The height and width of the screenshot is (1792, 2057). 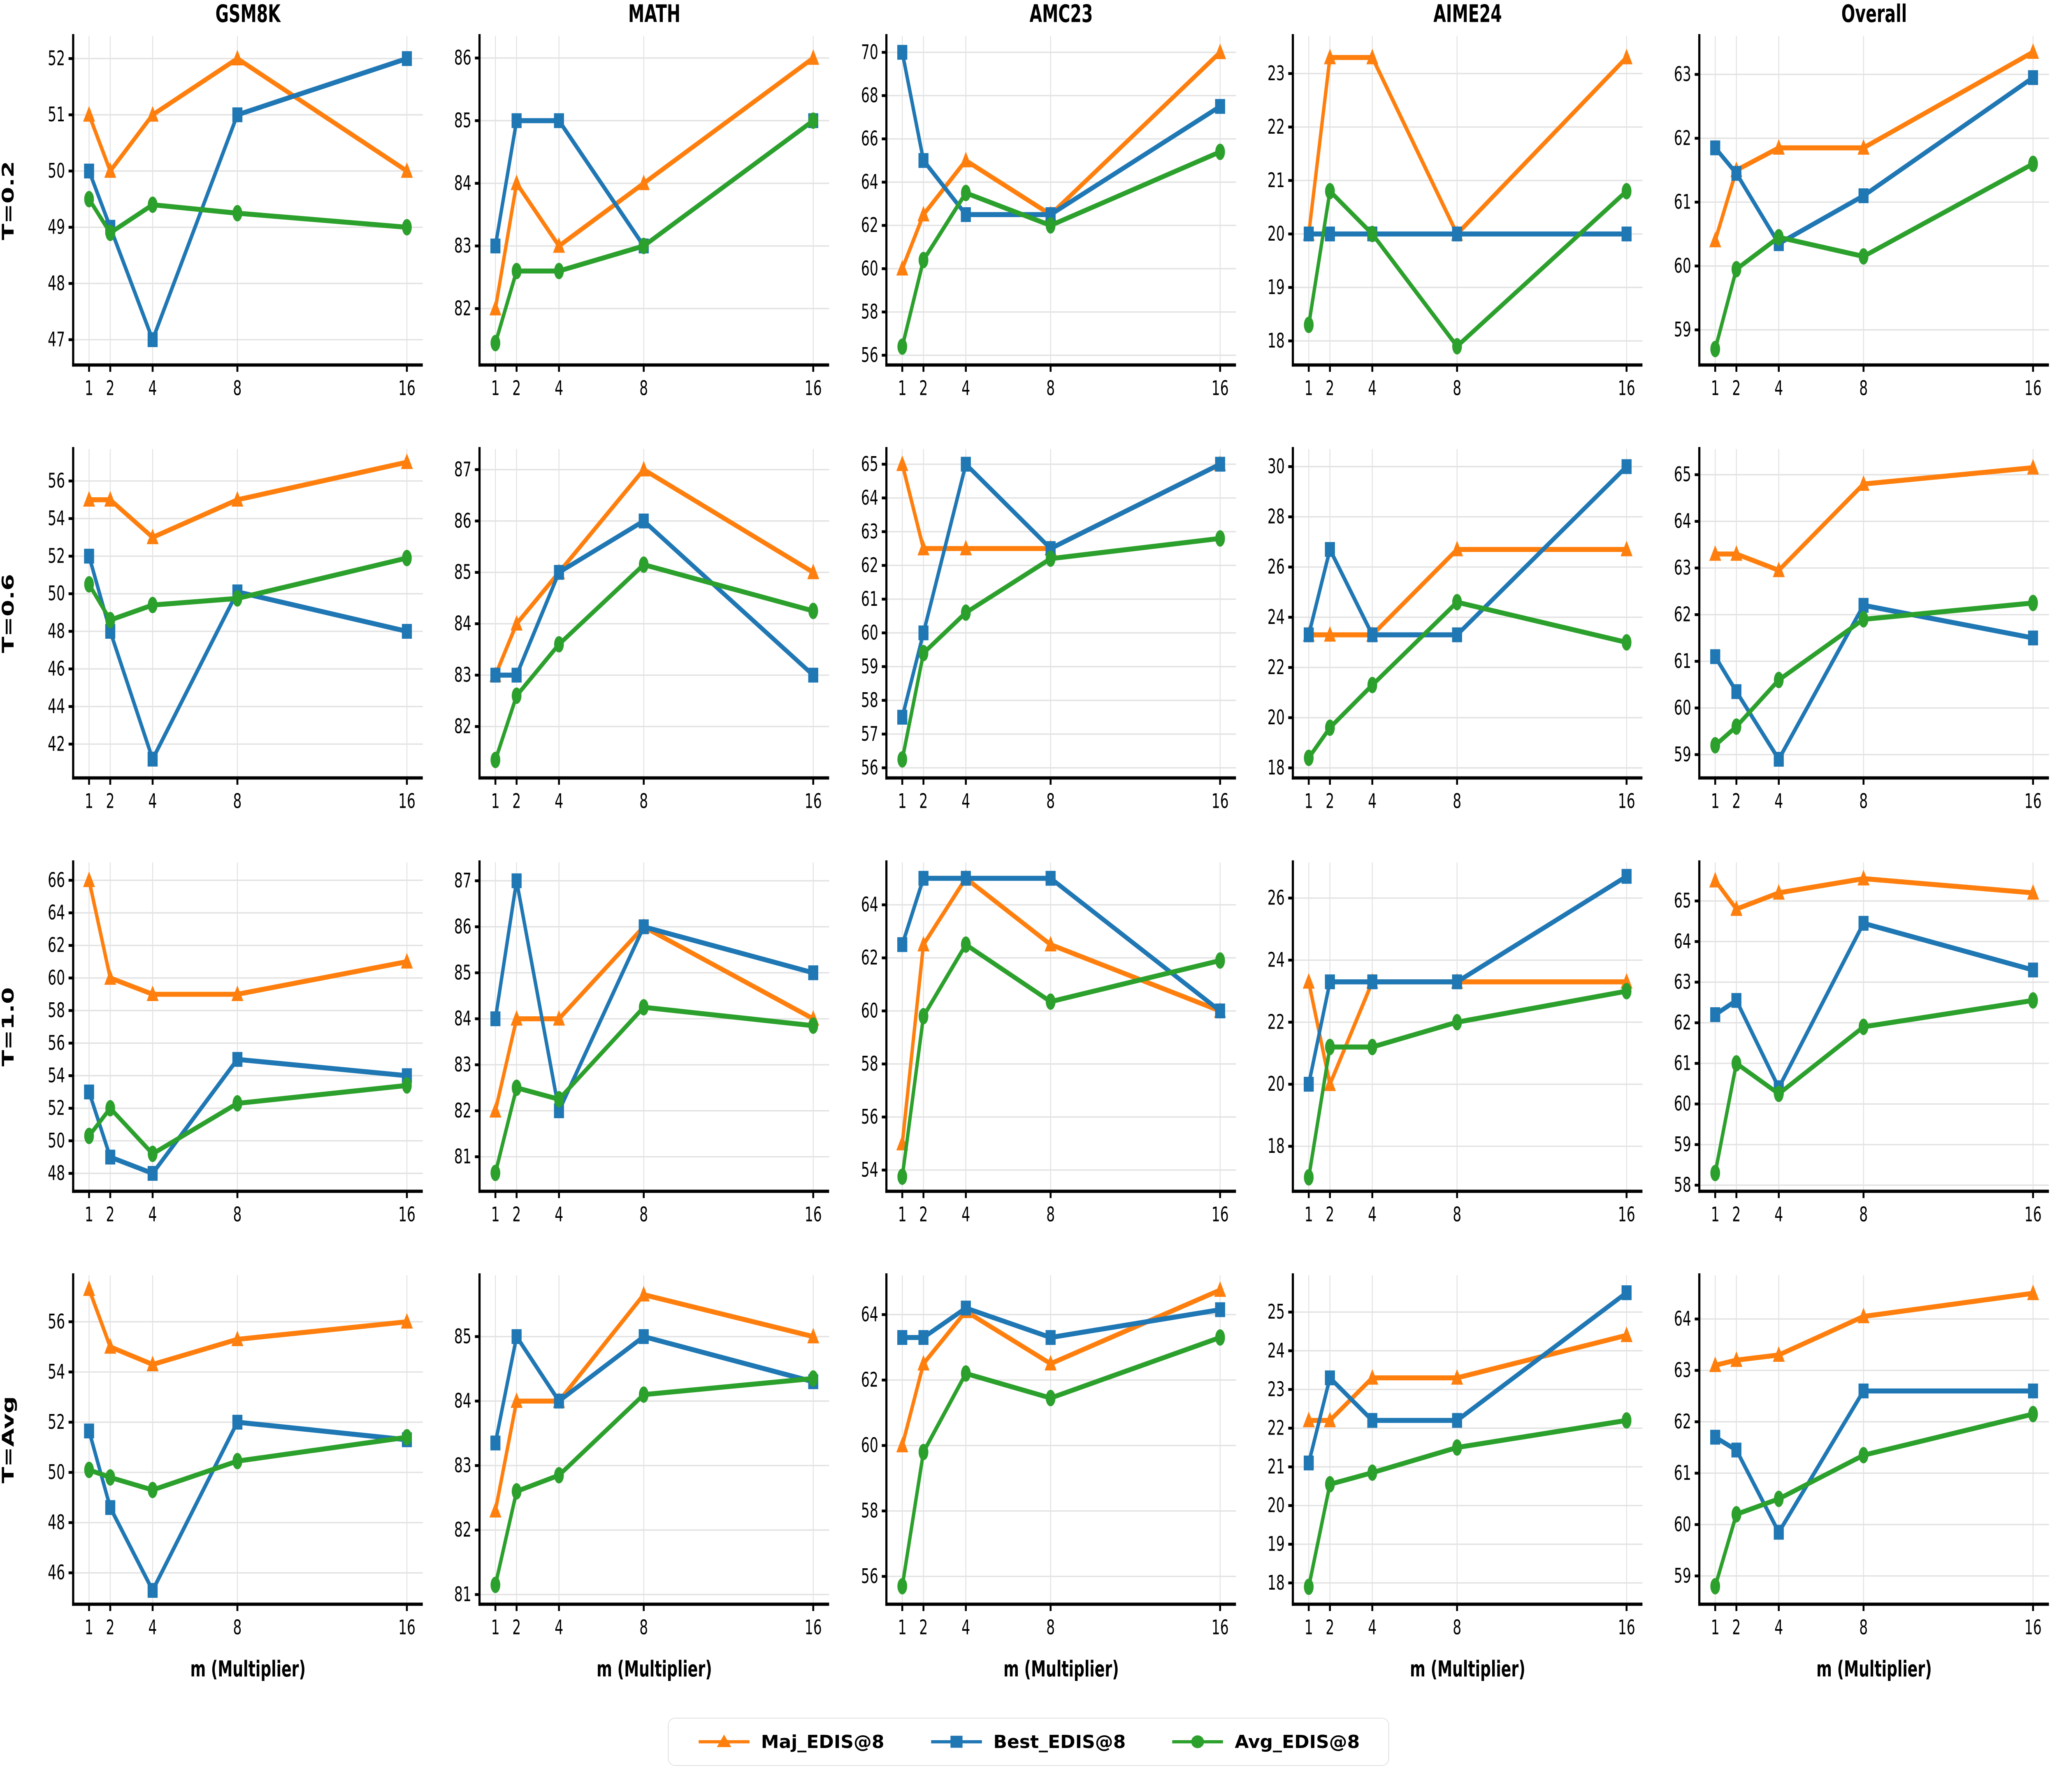 I want to click on svg-text: 59, so click(x=1682, y=329).